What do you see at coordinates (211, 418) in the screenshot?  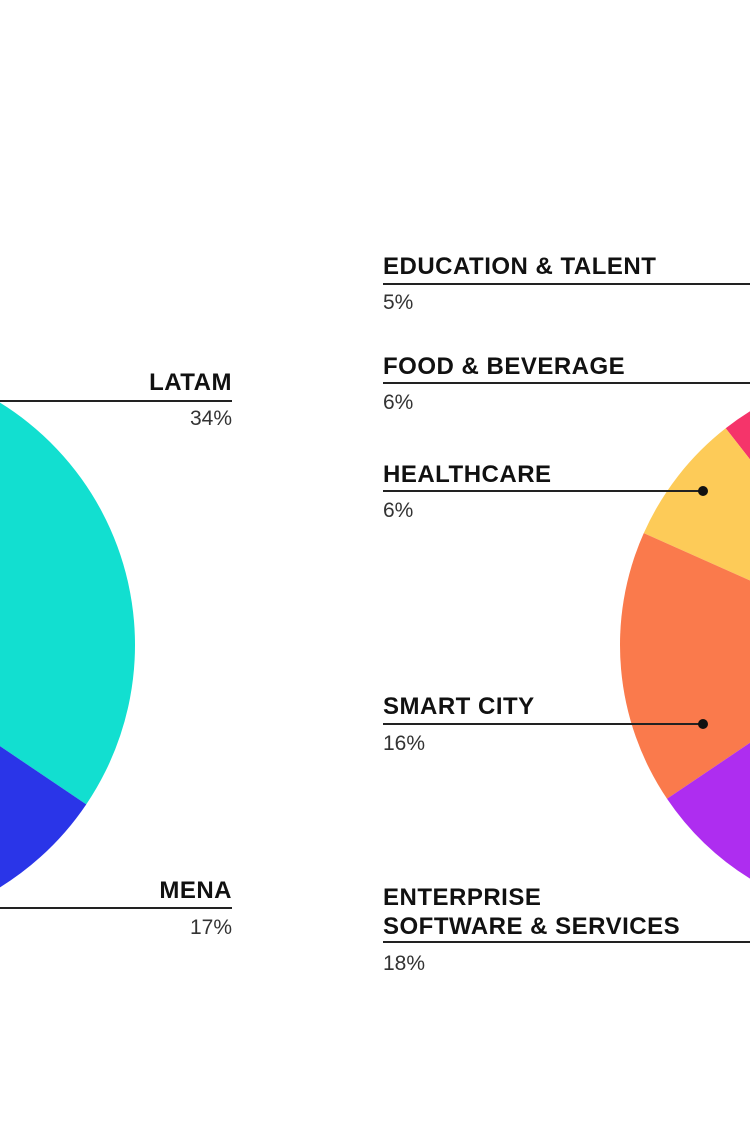 I see `slice-value-latam: 34%` at bounding box center [211, 418].